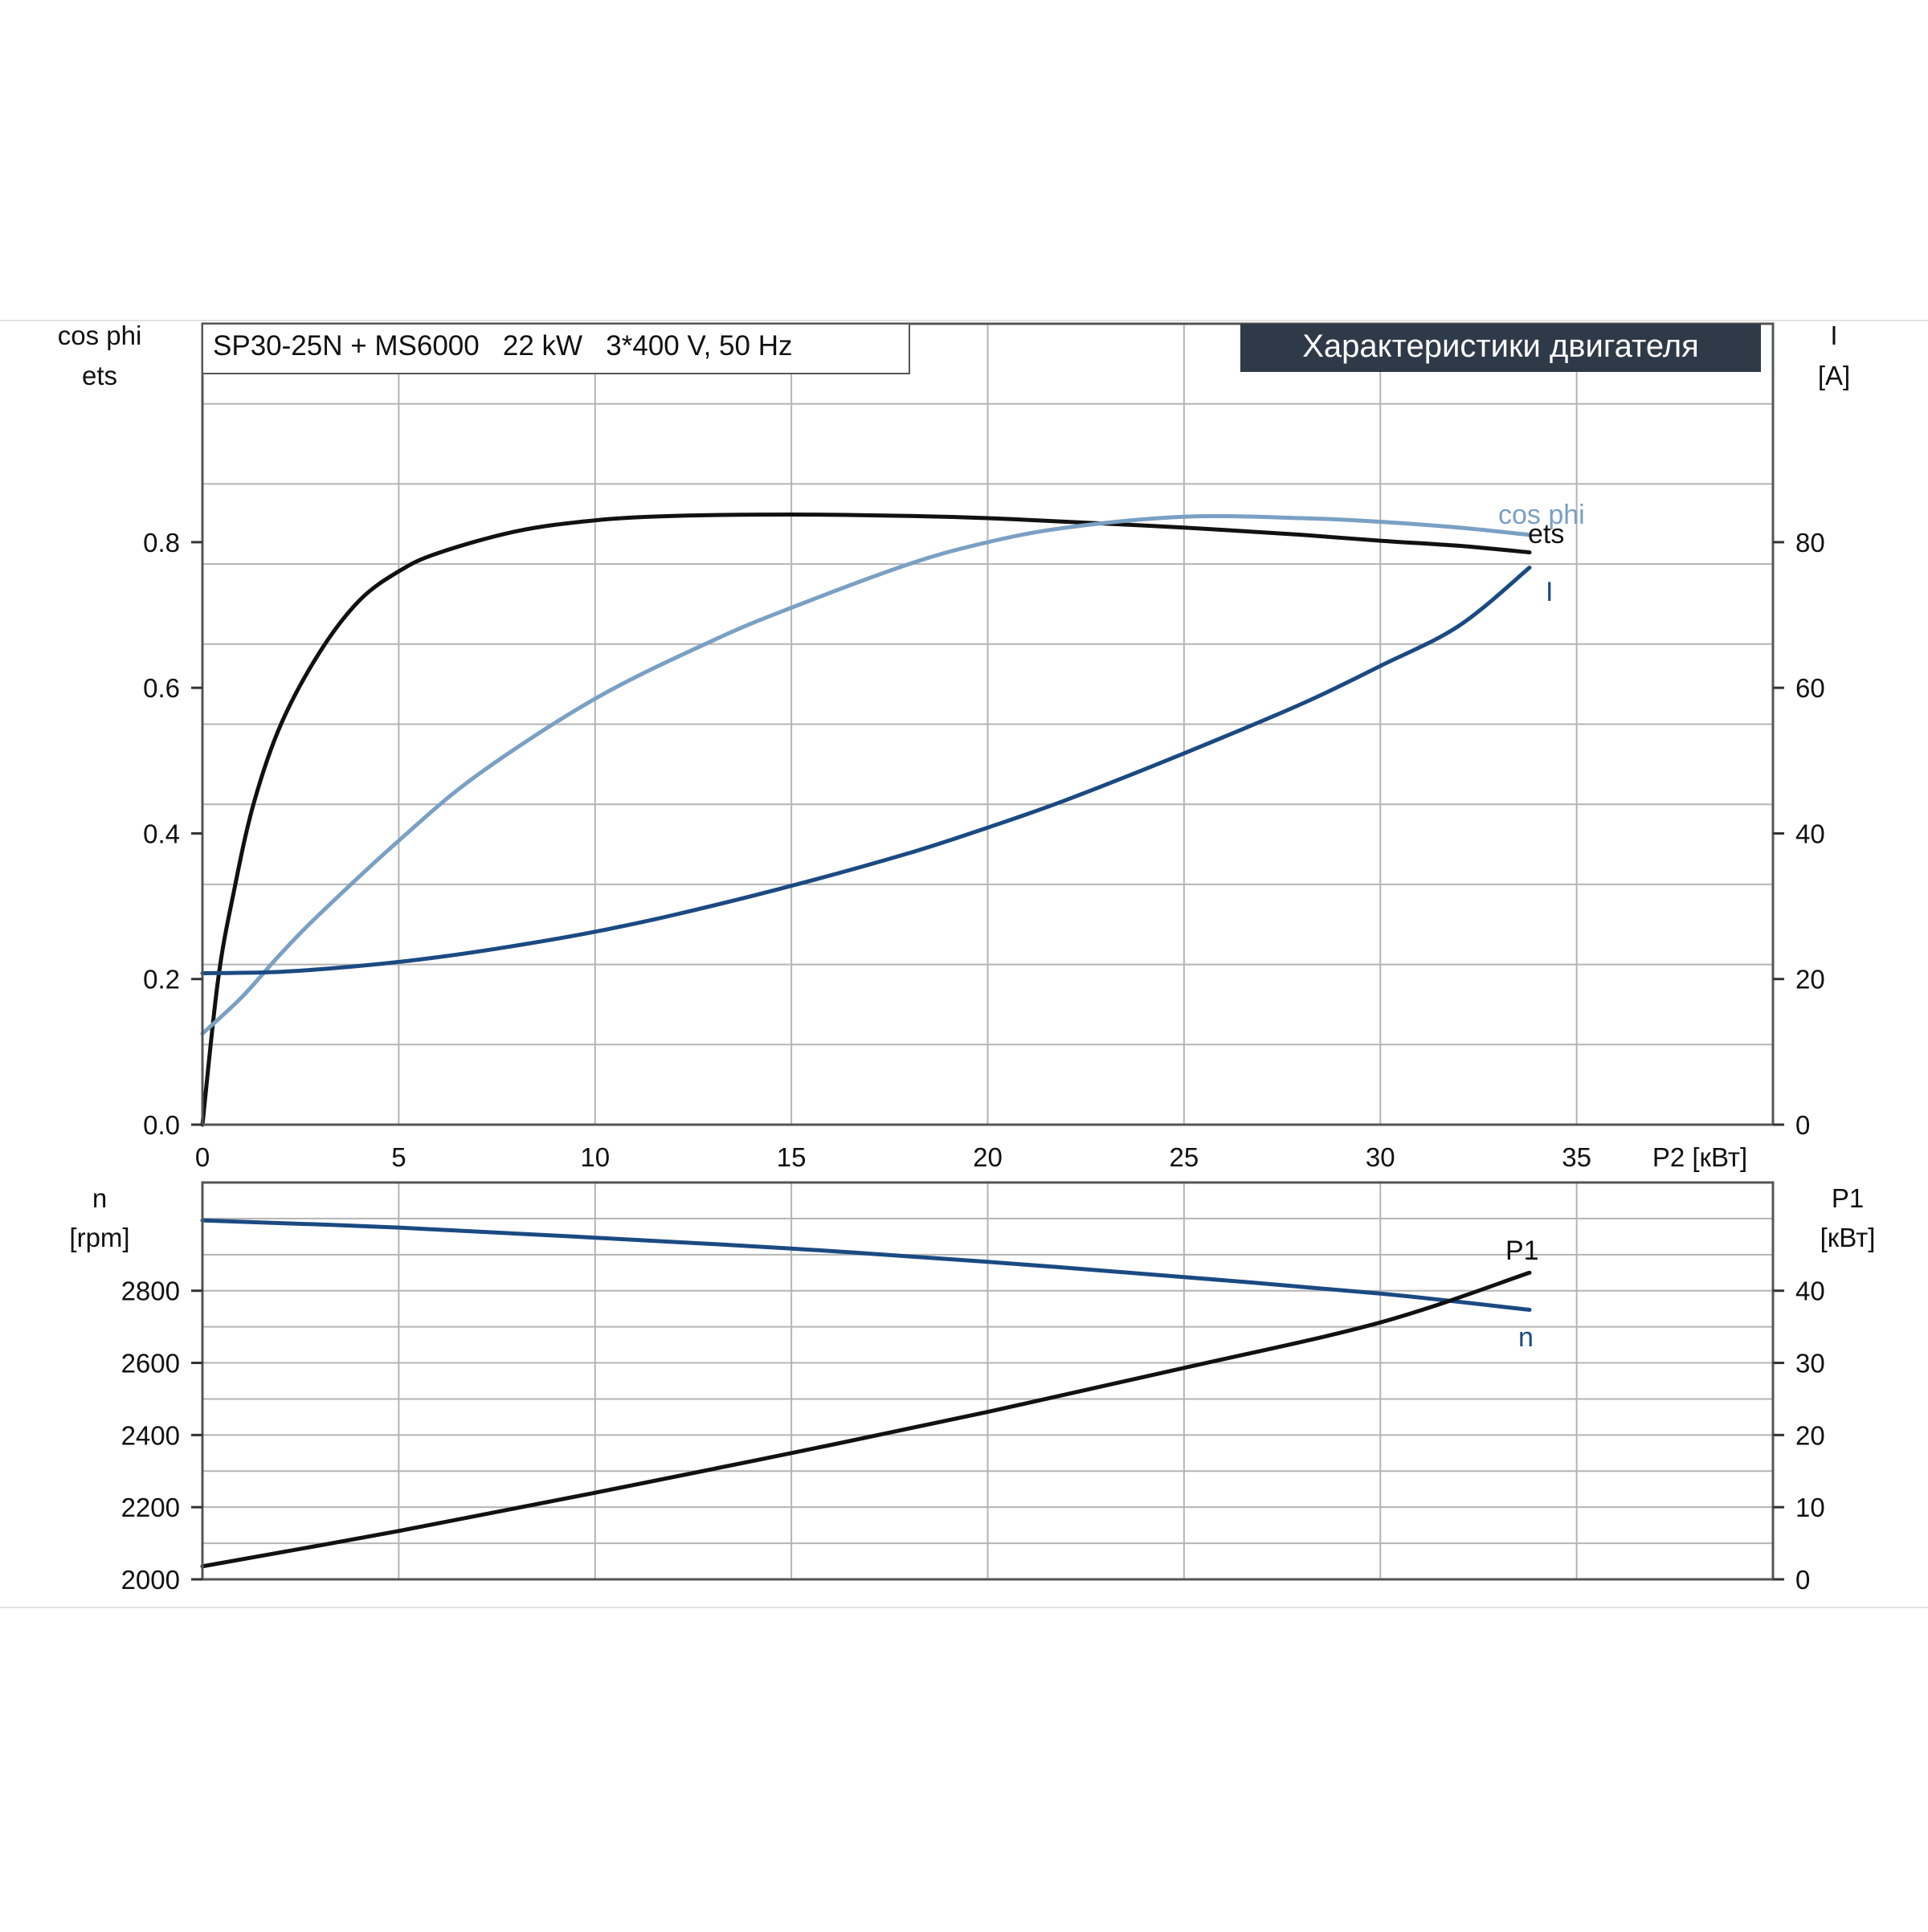 The image size is (1928, 1932). Describe the element at coordinates (161, 834) in the screenshot. I see `top-left-tick-label: 0.4` at that location.